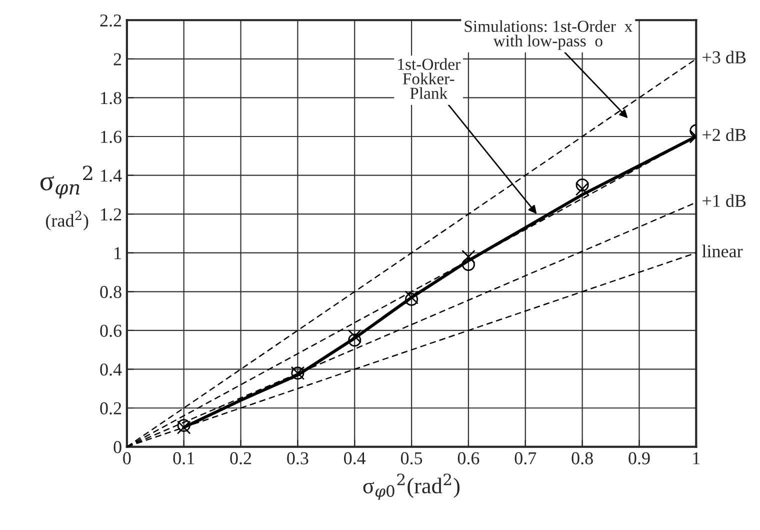 The width and height of the screenshot is (760, 530). What do you see at coordinates (111, 176) in the screenshot?
I see `y-tick-label: 1.4` at bounding box center [111, 176].